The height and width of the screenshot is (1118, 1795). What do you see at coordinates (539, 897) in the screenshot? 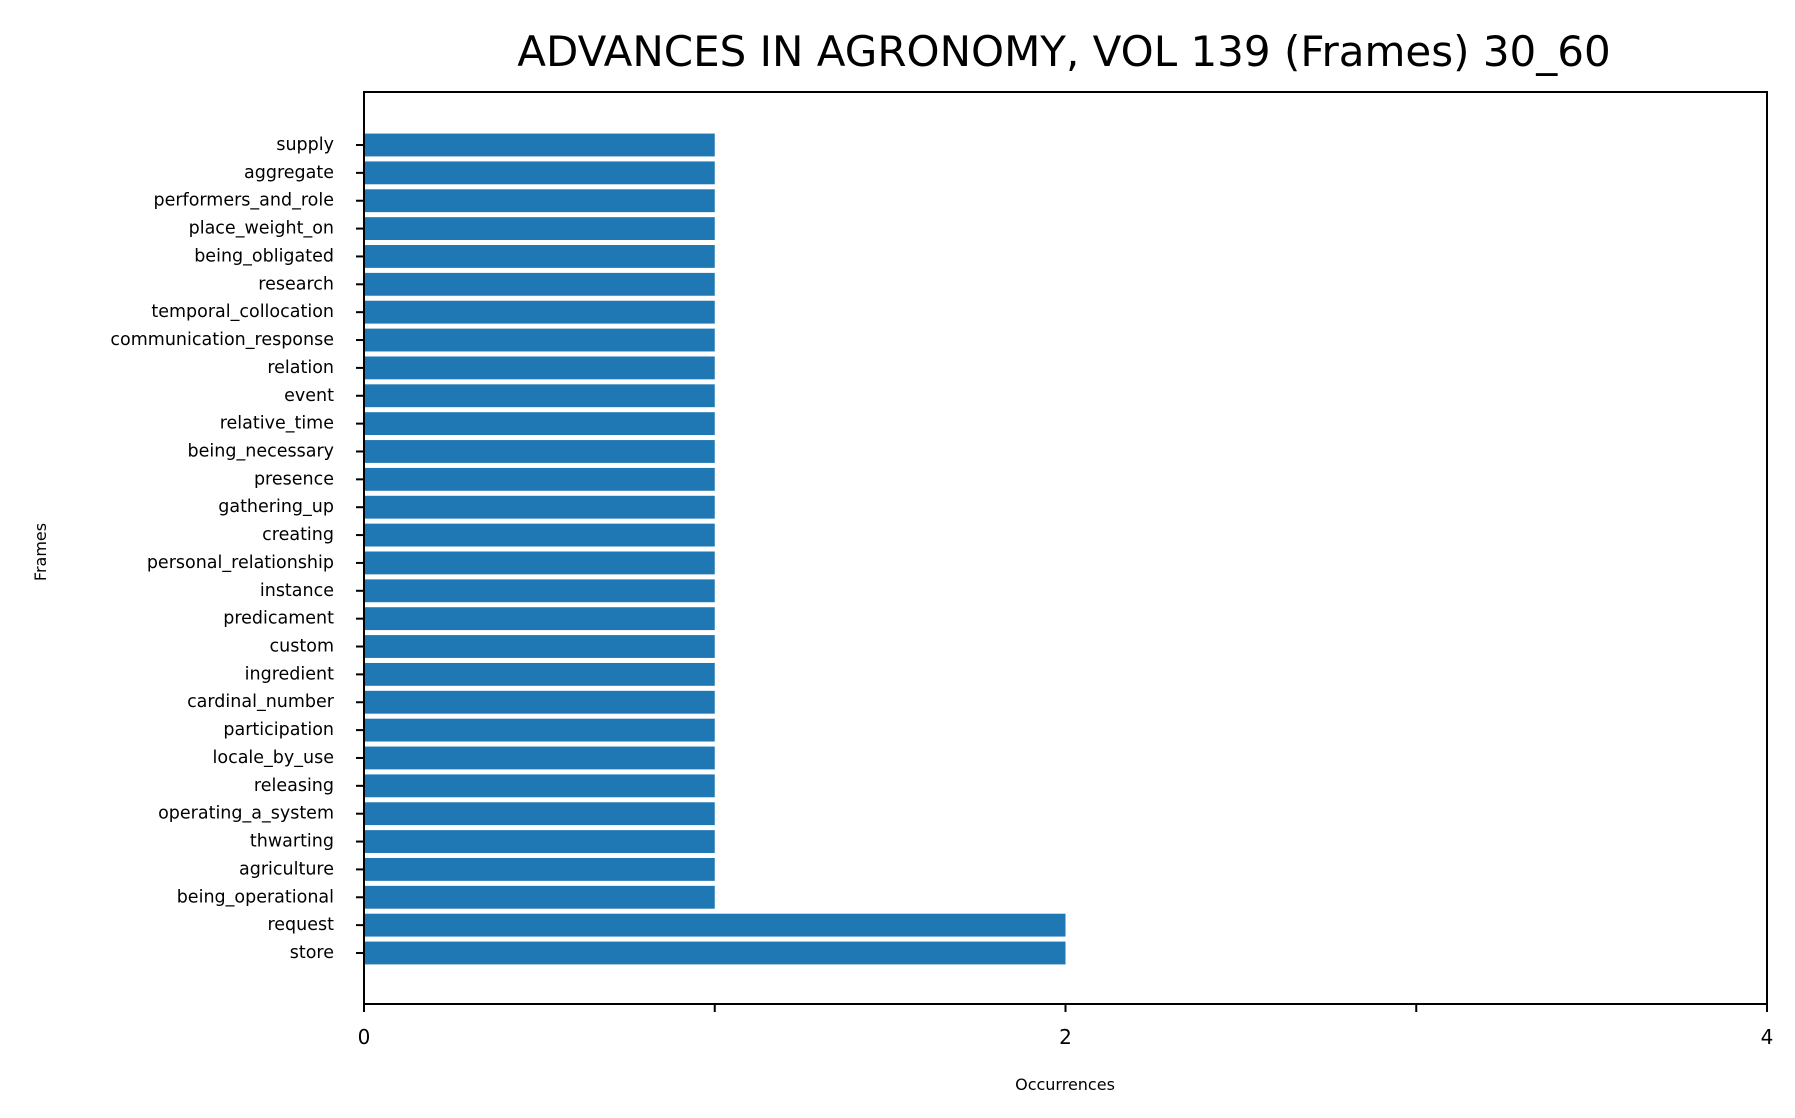
I see `bar-being_operational` at bounding box center [539, 897].